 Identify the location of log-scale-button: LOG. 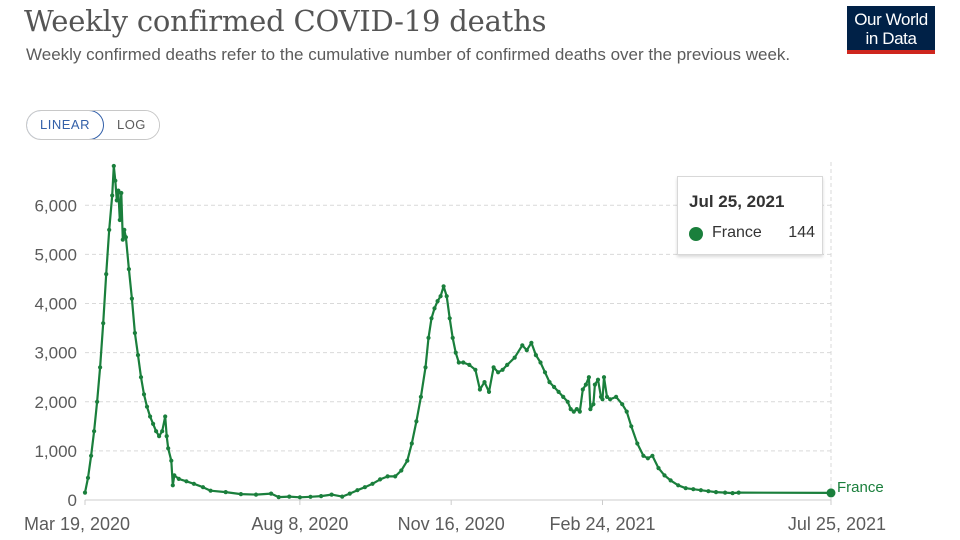
(131, 125).